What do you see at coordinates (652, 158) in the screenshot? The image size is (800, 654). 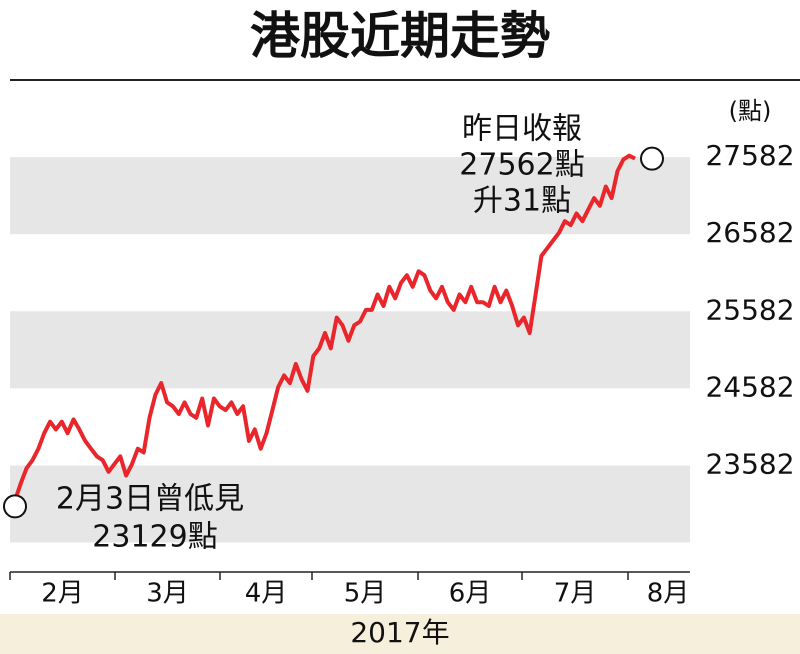 I see `close-marker` at bounding box center [652, 158].